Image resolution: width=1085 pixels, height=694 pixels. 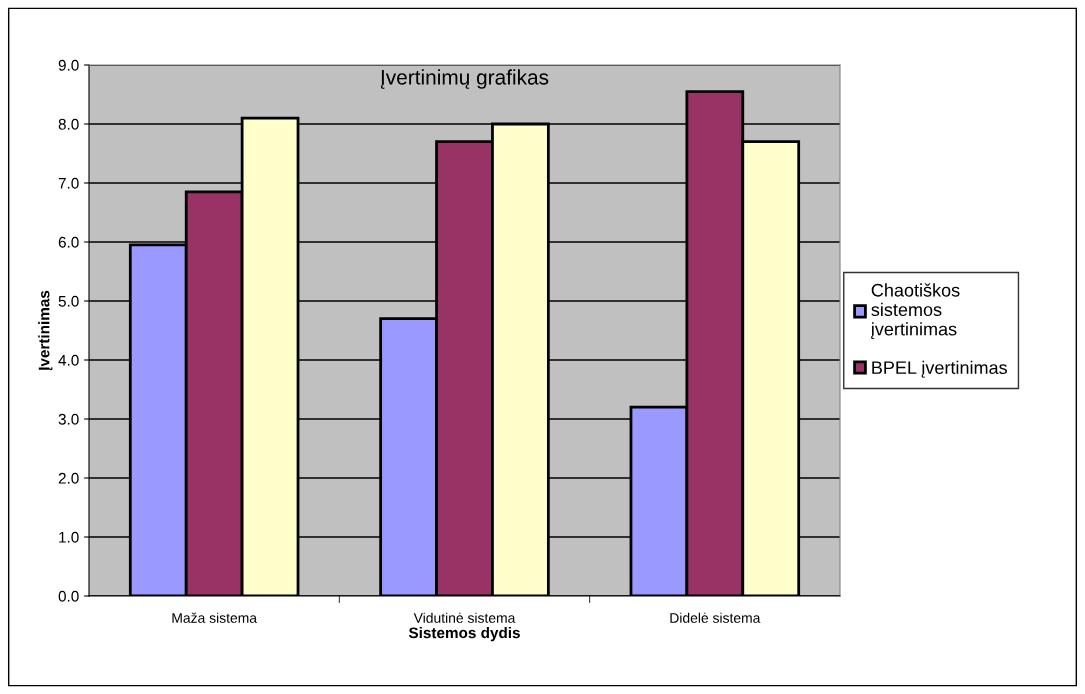 I want to click on y-tick-label: 4.0, so click(x=68, y=360).